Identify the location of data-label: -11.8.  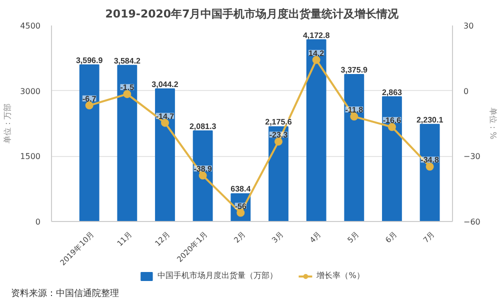
(354, 110).